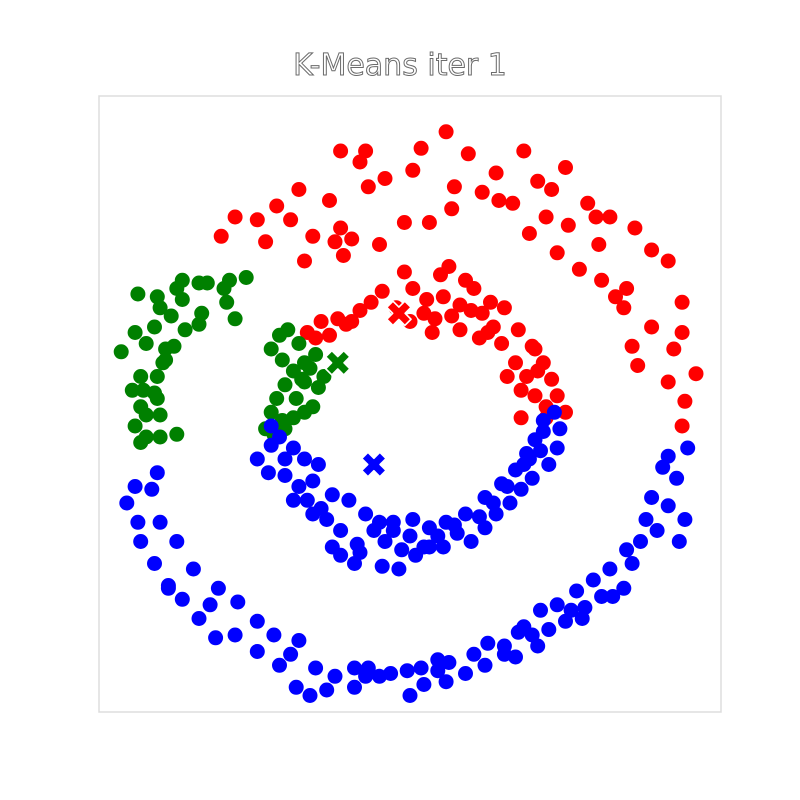 The image size is (800, 800). What do you see at coordinates (373, 464) in the screenshot?
I see `centroid-blue-icon` at bounding box center [373, 464].